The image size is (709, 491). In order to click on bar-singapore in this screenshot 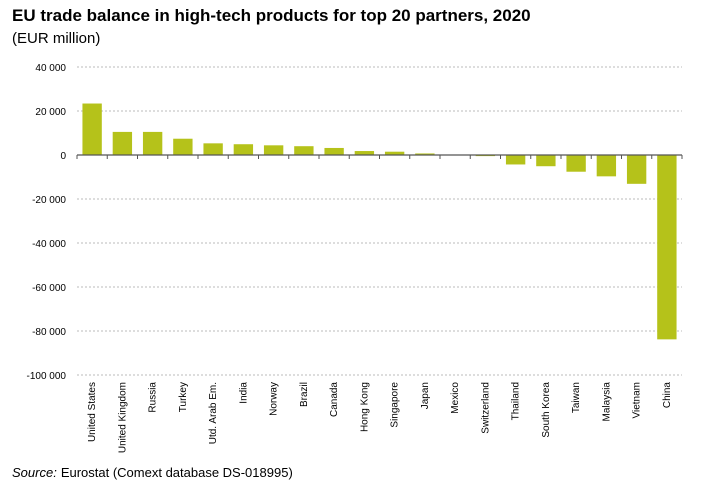, I will do `click(394, 153)`.